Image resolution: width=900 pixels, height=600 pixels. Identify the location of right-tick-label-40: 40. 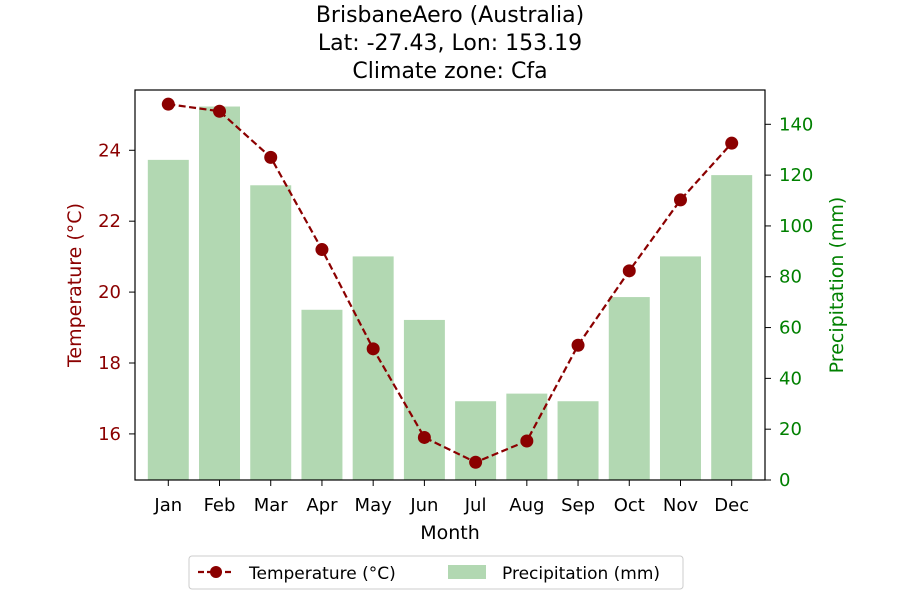
(790, 378).